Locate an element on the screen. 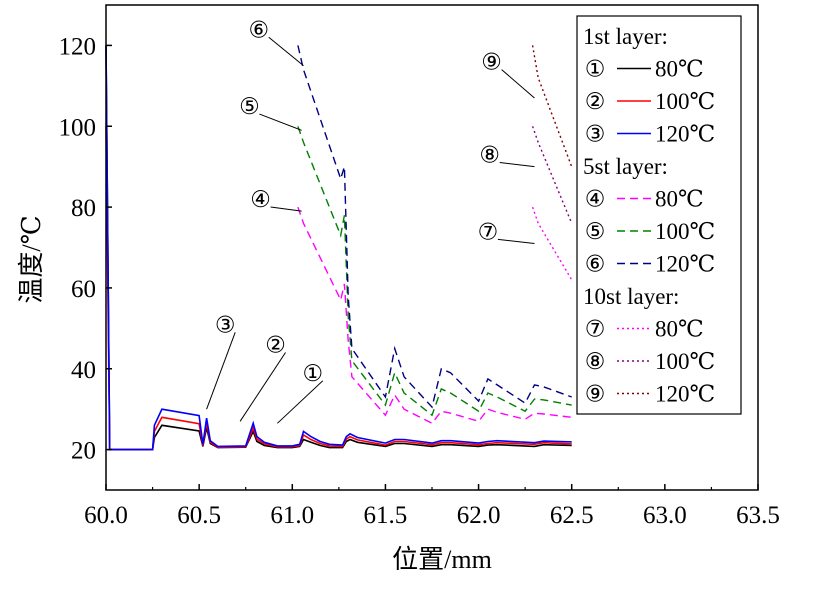 The image size is (824, 591). legend-symbol: ④ is located at coordinates (595, 199).